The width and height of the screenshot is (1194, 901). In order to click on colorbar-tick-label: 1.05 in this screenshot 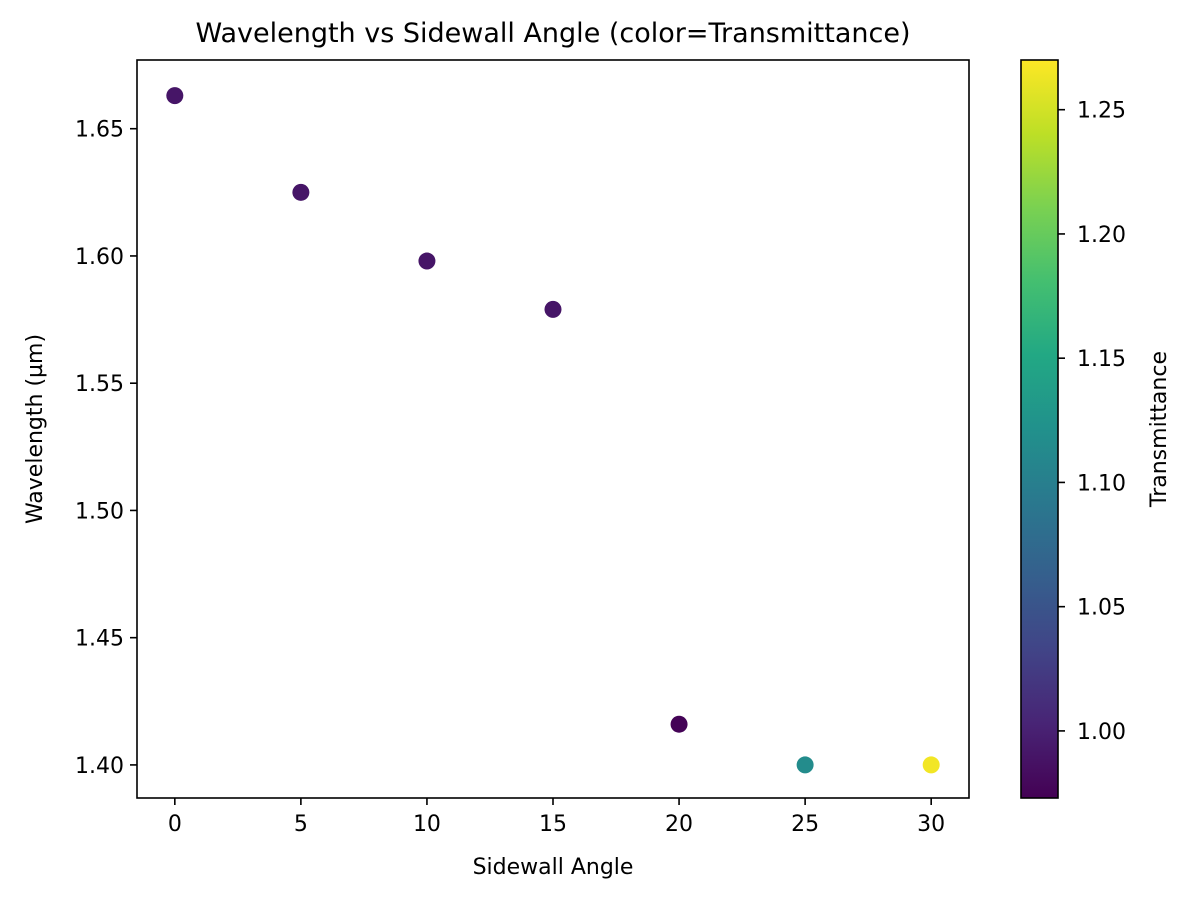, I will do `click(1101, 608)`.